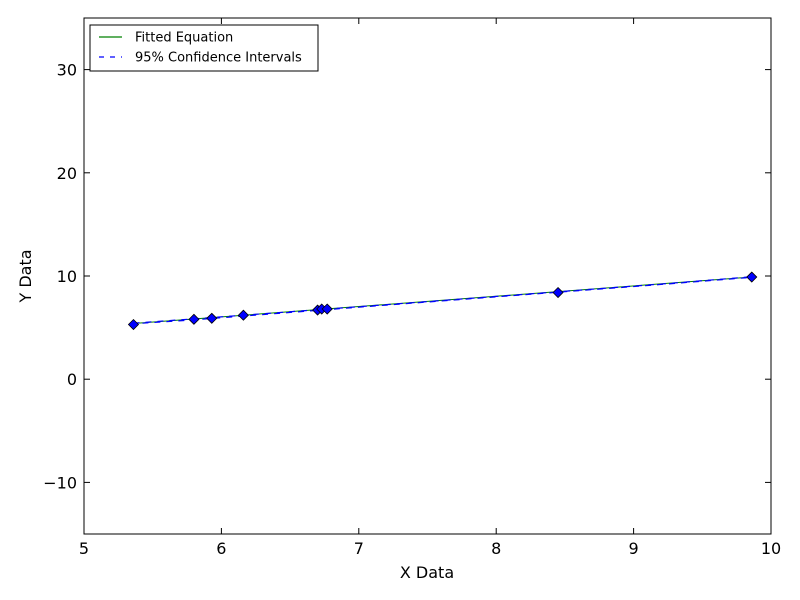  What do you see at coordinates (221, 548) in the screenshot?
I see `x-tick-label: 6` at bounding box center [221, 548].